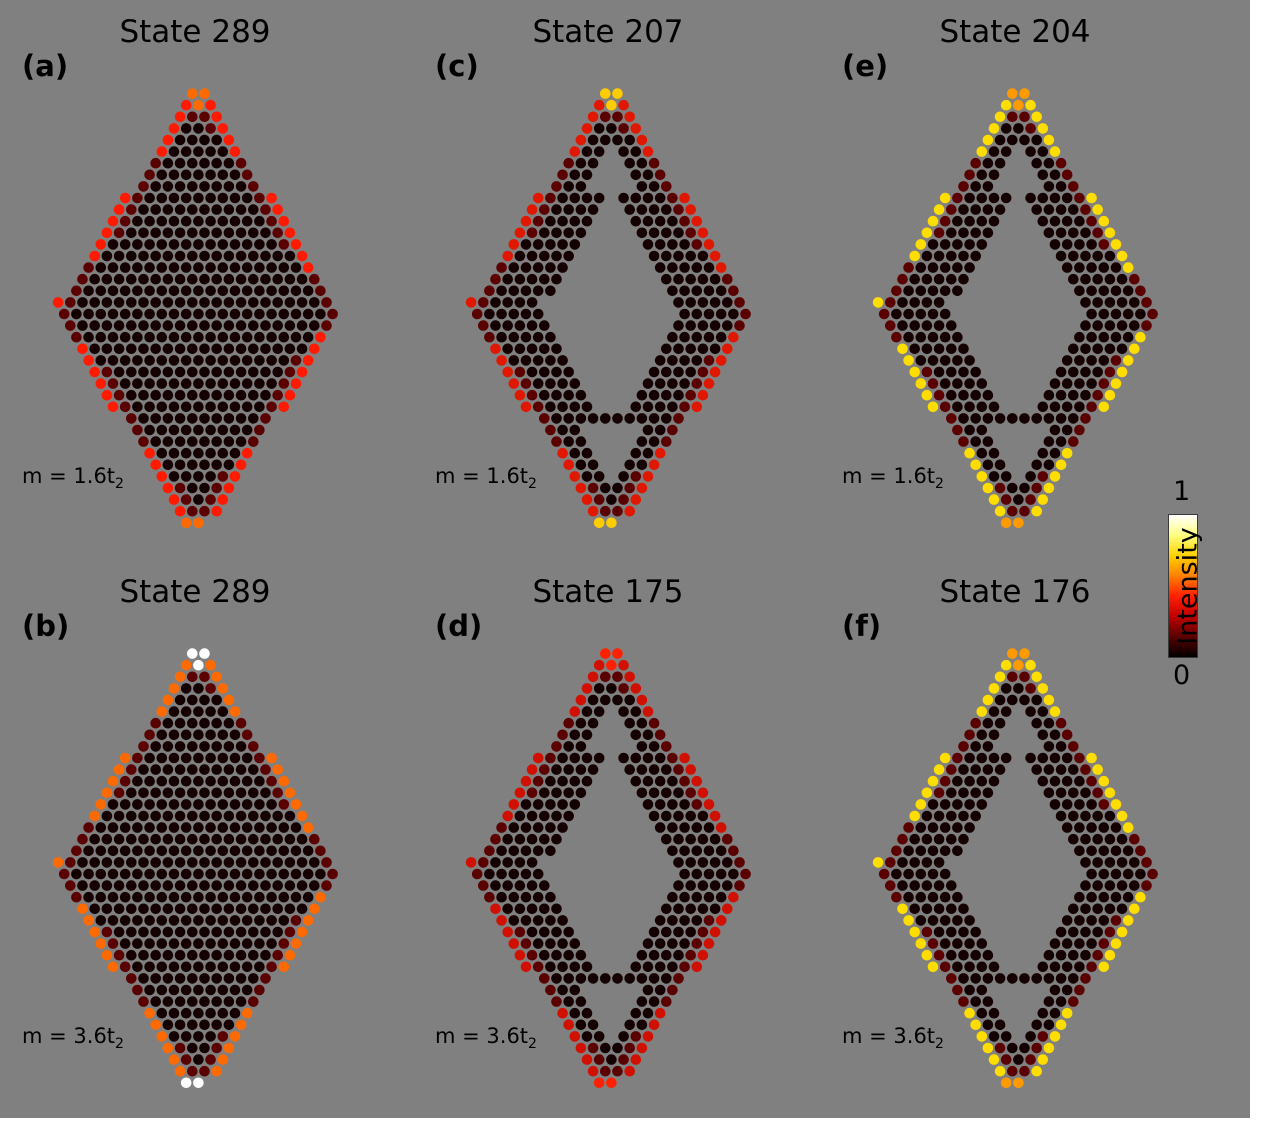  I want to click on colorbar-min-label: 0, so click(1182, 675).